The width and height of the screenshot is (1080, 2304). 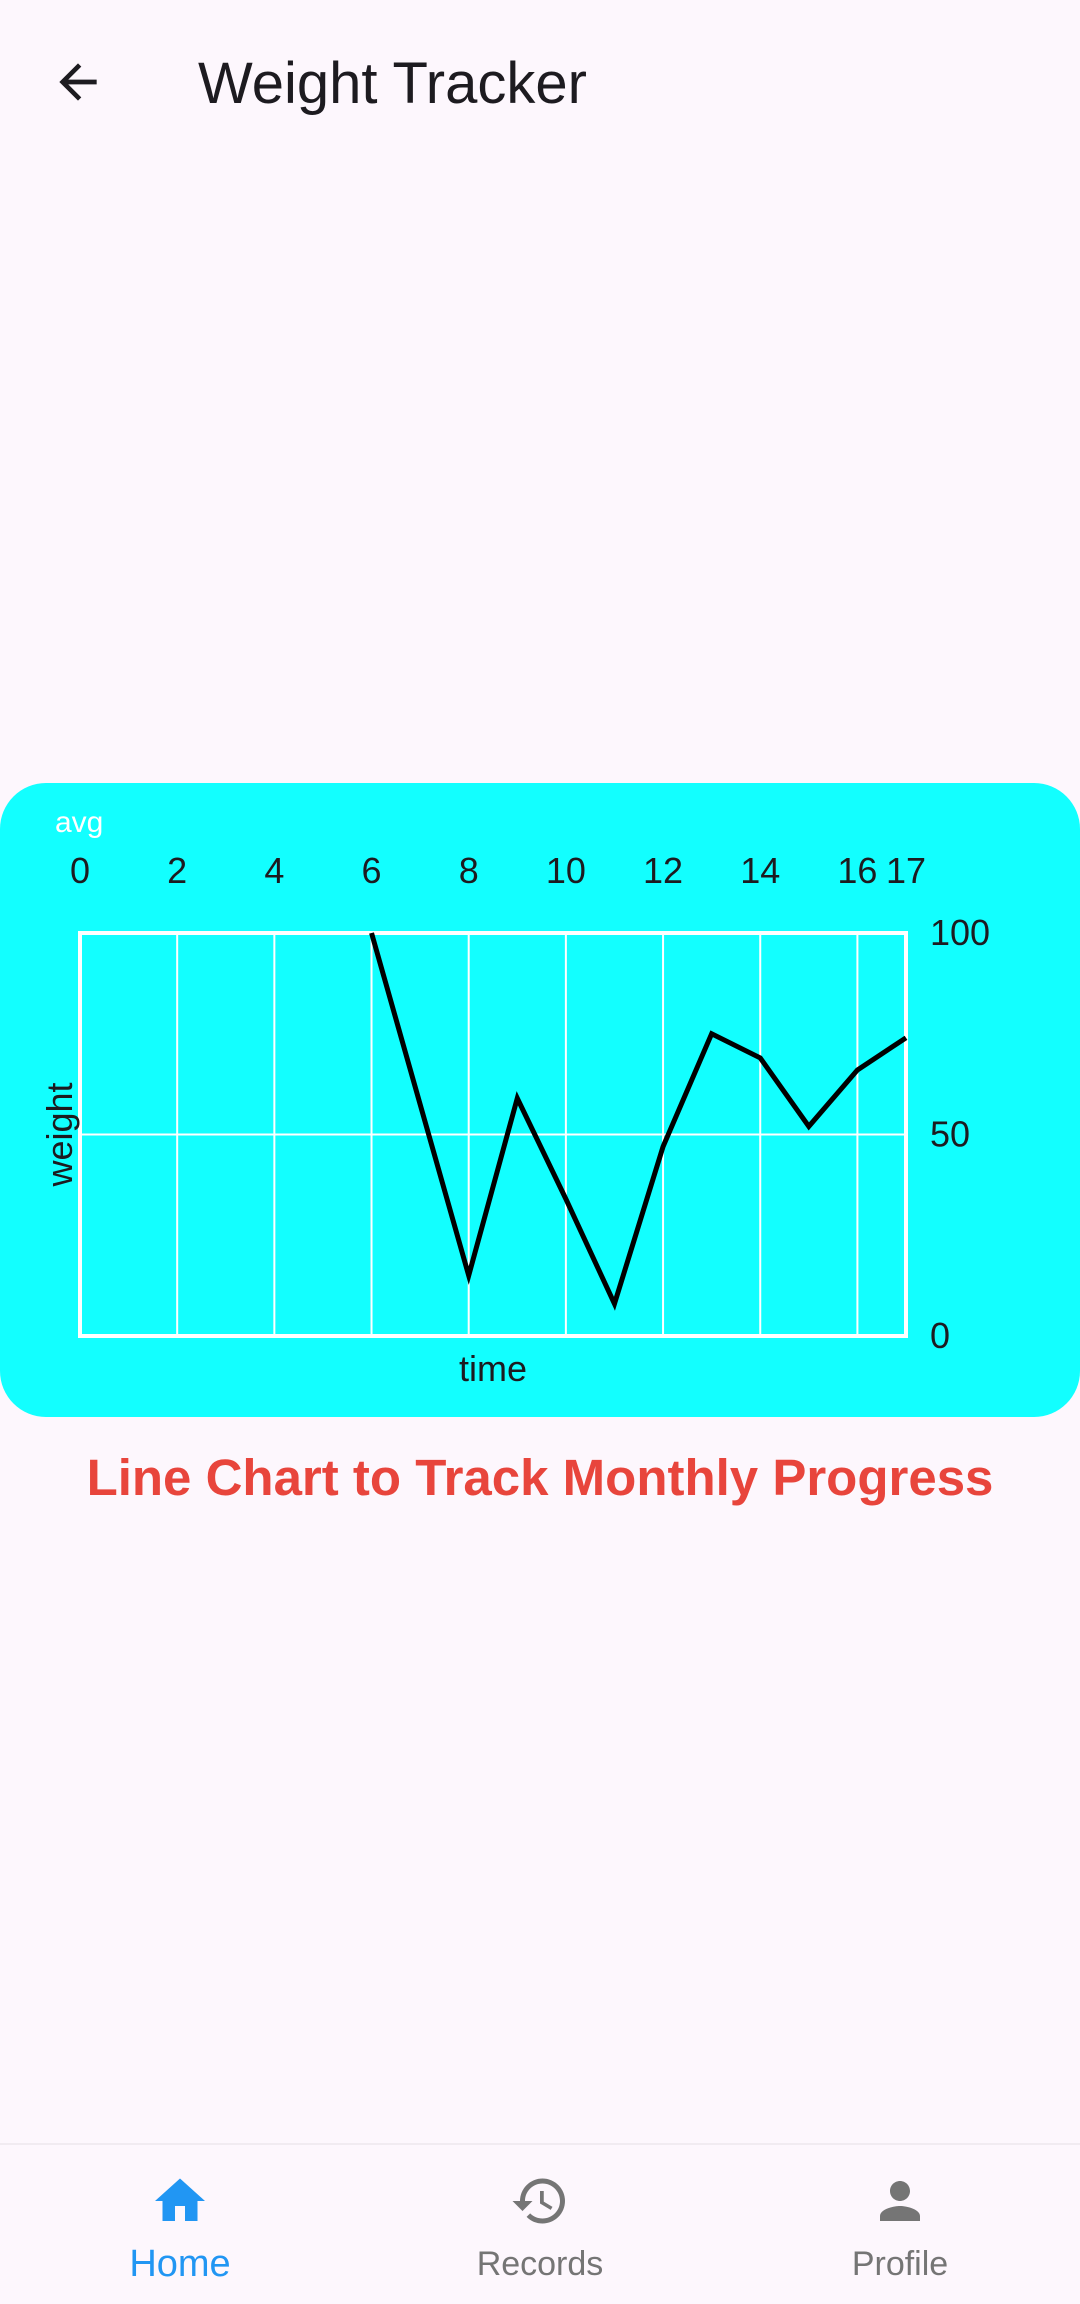 I want to click on person-icon, so click(x=900, y=2201).